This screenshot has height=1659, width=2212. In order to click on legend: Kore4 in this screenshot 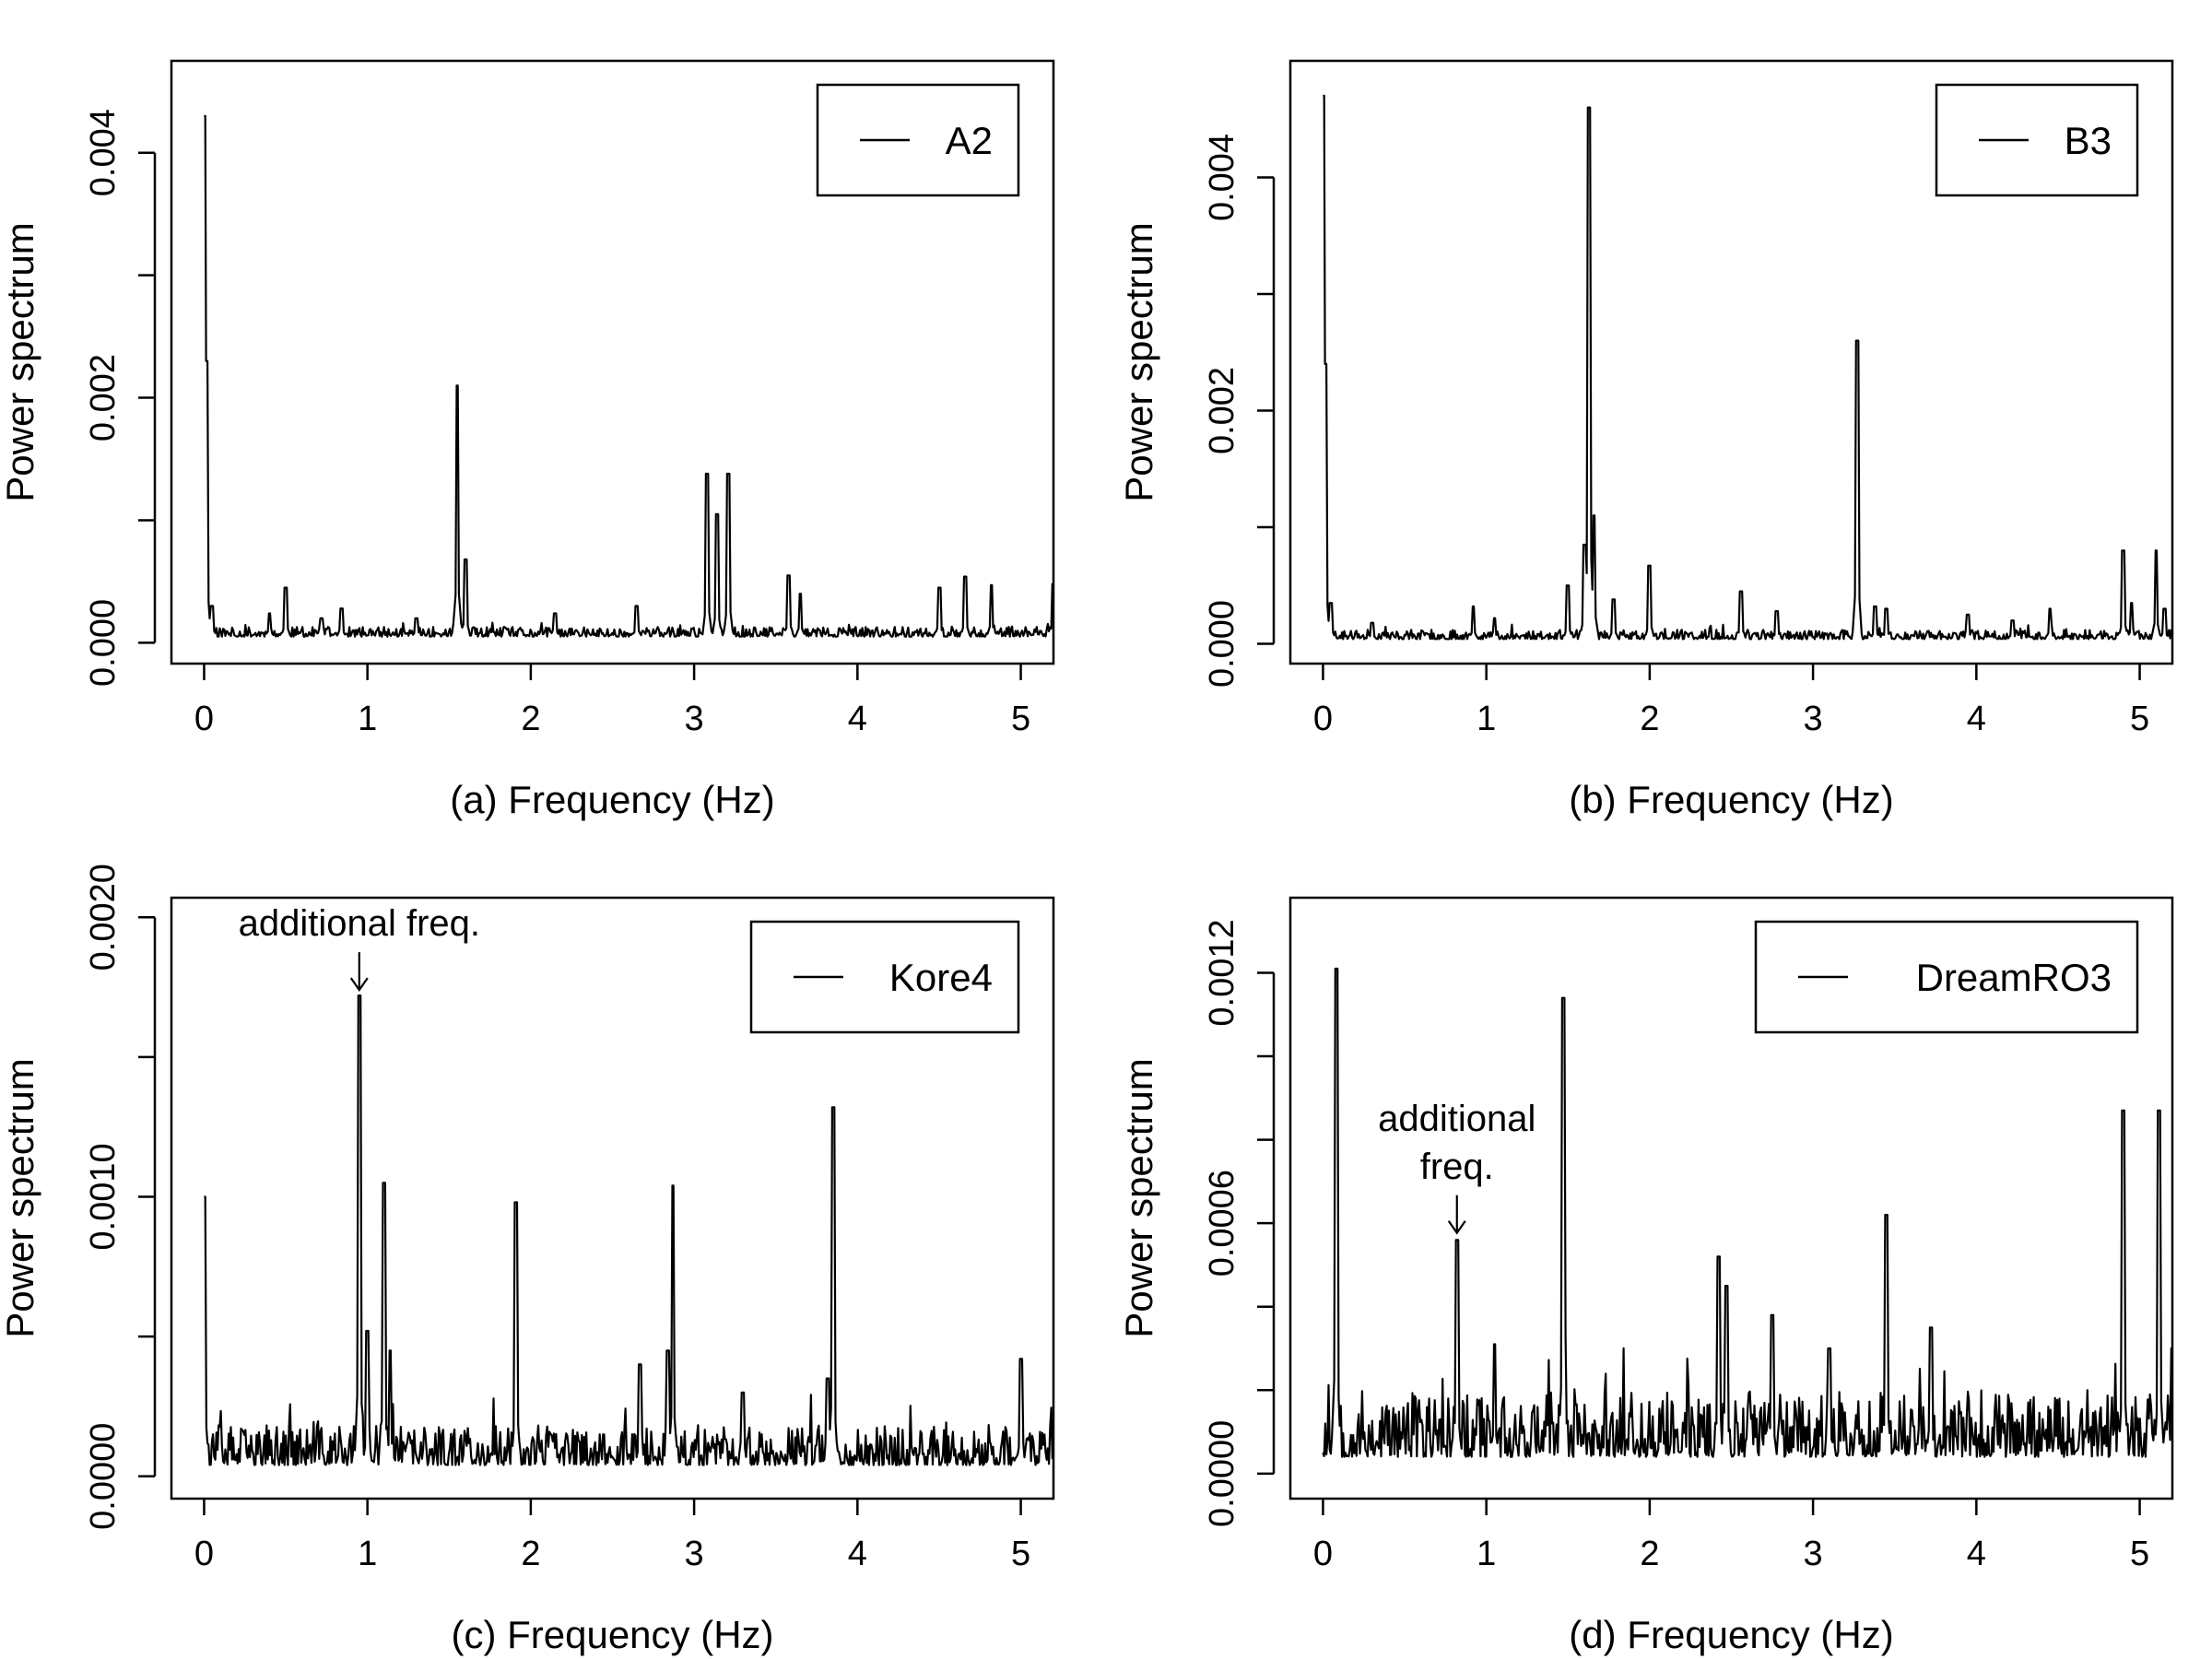, I will do `click(884, 977)`.